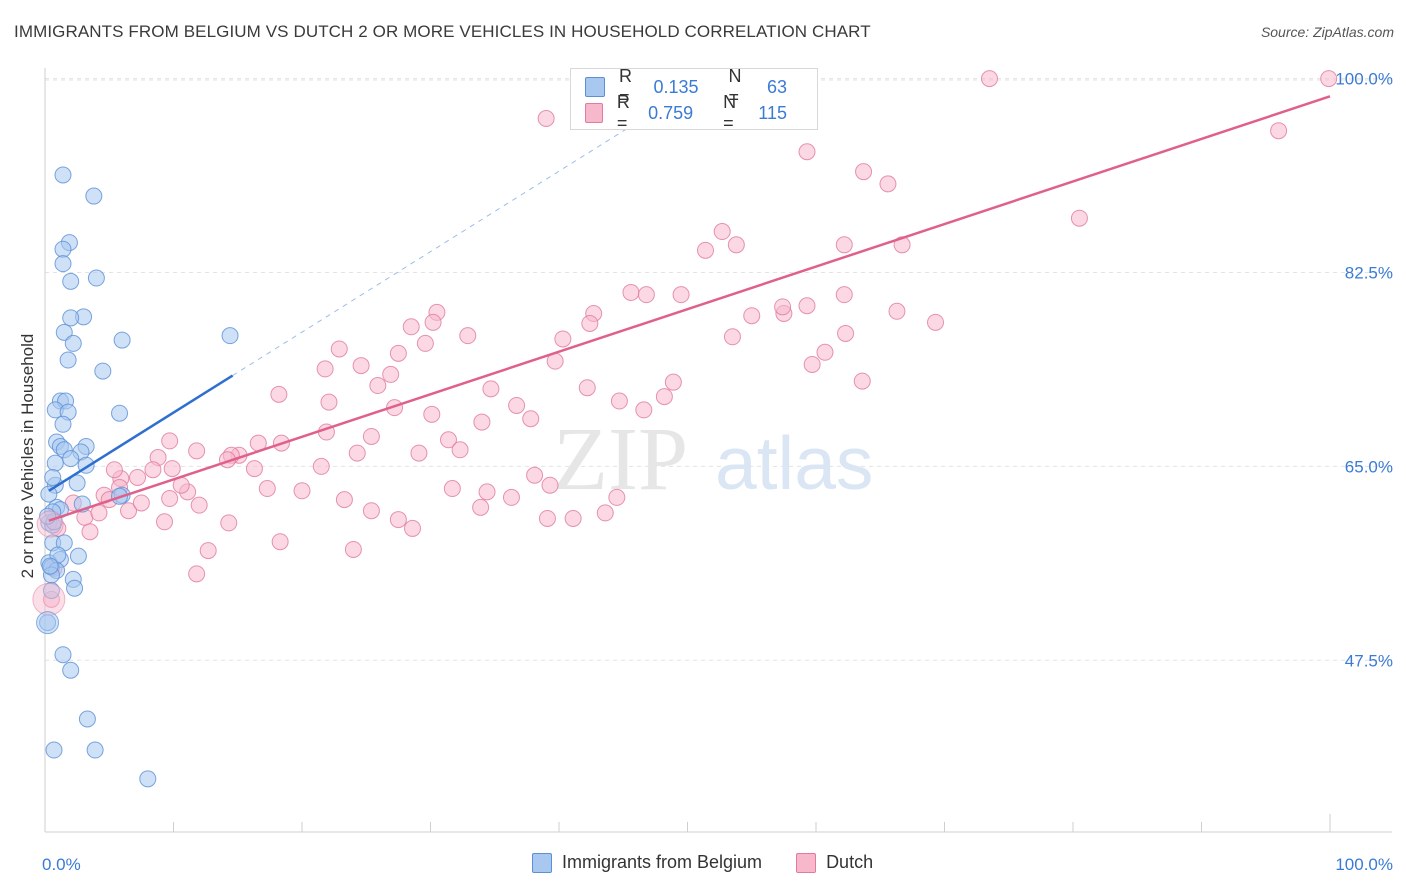 This screenshot has height=892, width=1406. What do you see at coordinates (662, 862) in the screenshot?
I see `legend-label-belgium: Immigrants from Belgium` at bounding box center [662, 862].